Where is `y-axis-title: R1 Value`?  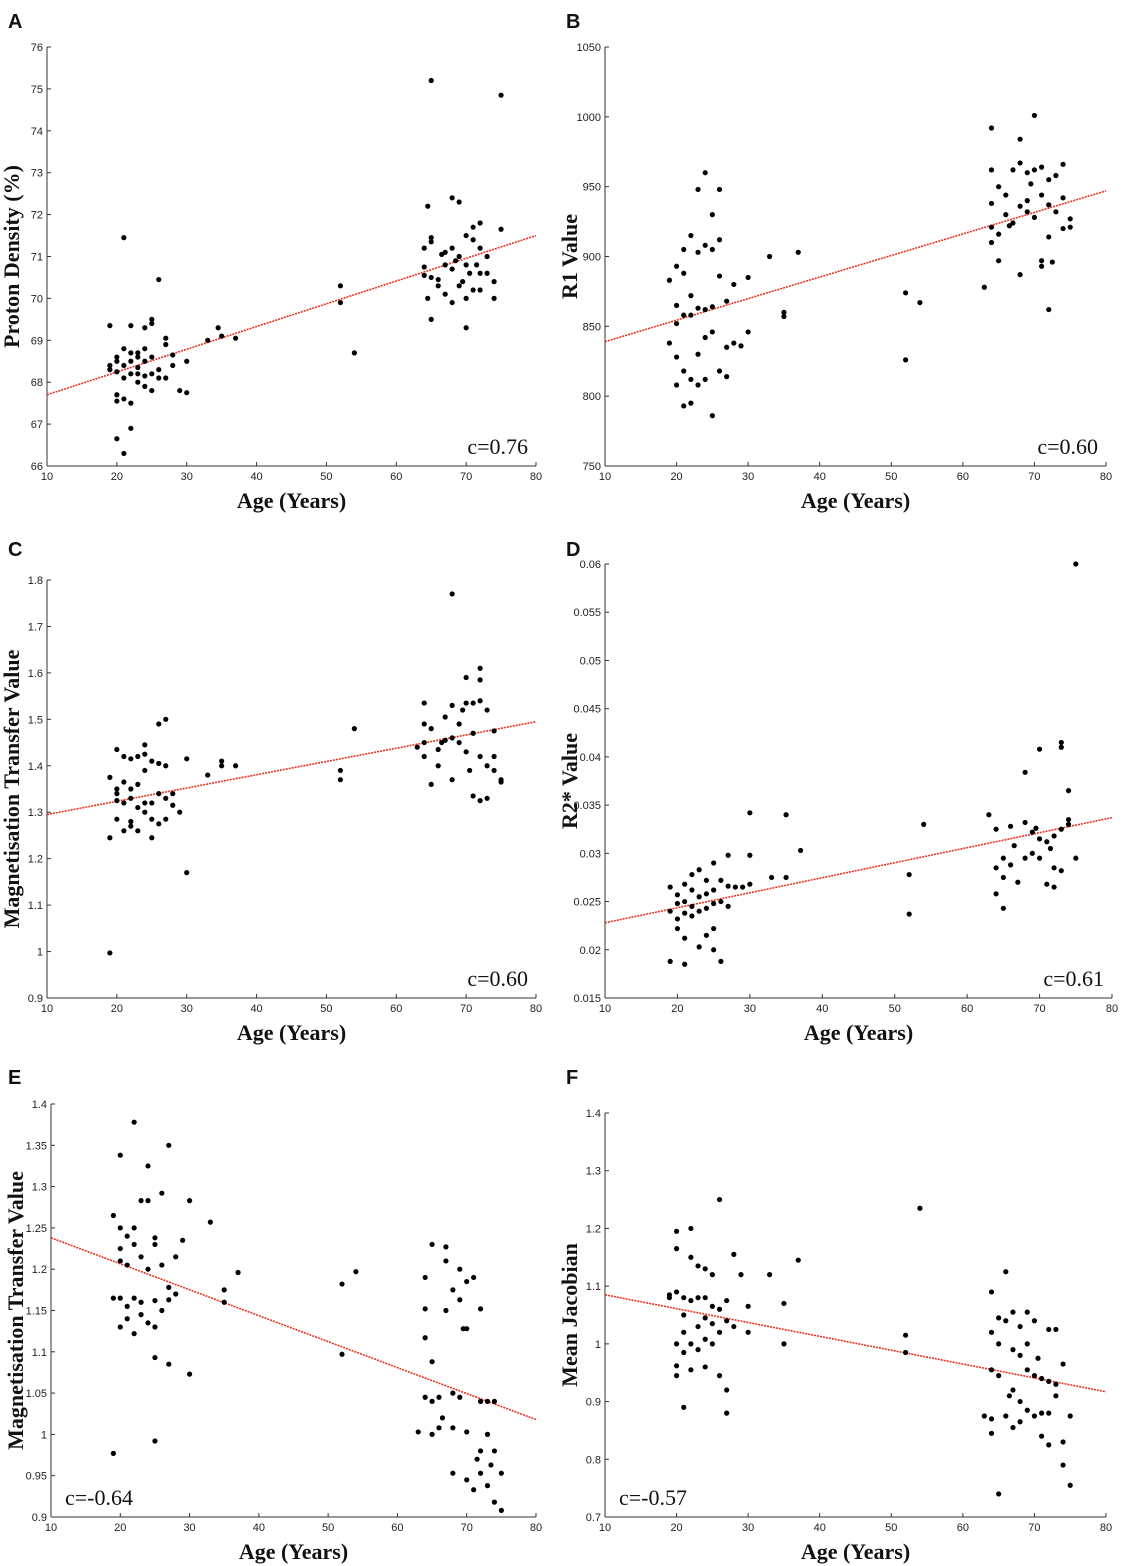 y-axis-title: R1 Value is located at coordinates (569, 256).